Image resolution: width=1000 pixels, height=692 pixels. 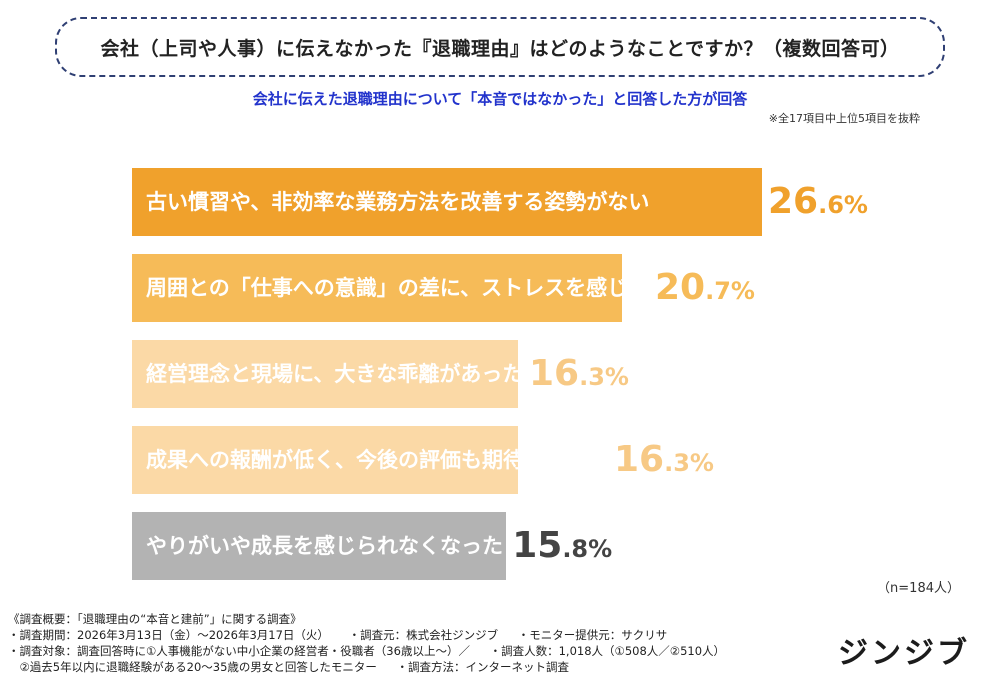 What do you see at coordinates (537, 545) in the screenshot?
I see `value-label-int-5: 15` at bounding box center [537, 545].